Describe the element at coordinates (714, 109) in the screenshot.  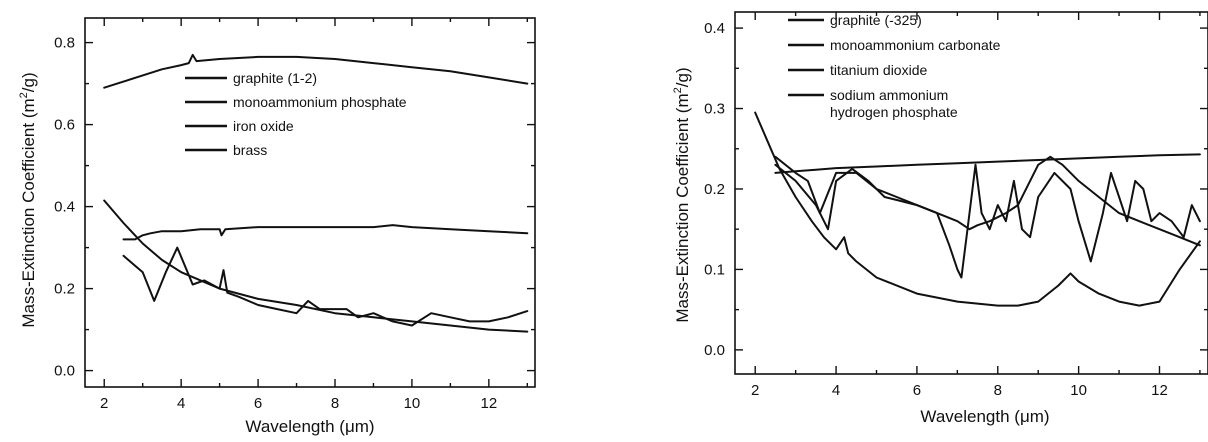
I see `right-y-tick-label: 0.3` at that location.